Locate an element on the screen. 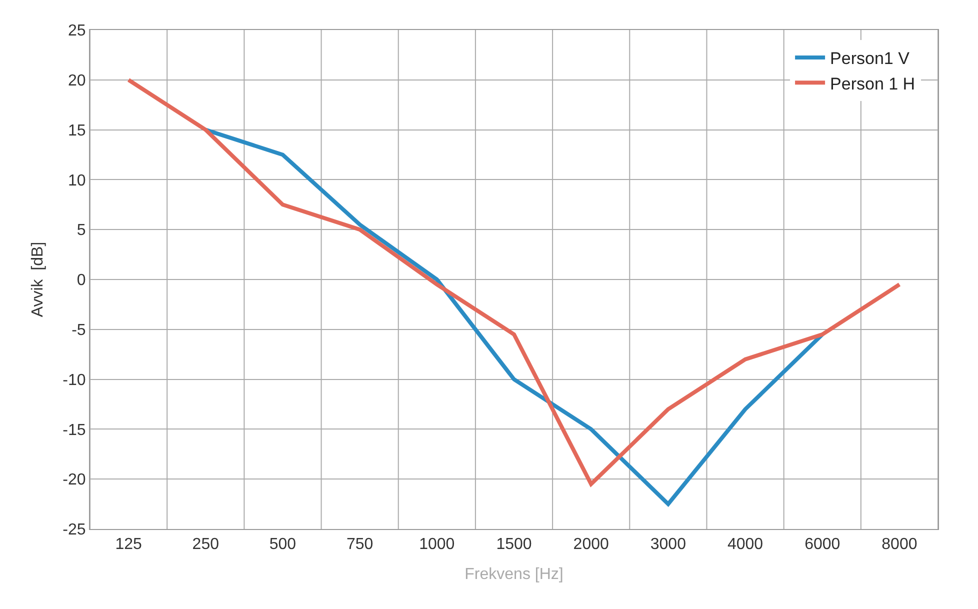  x-axis-title: Frekvens [Hz] is located at coordinates (514, 574).